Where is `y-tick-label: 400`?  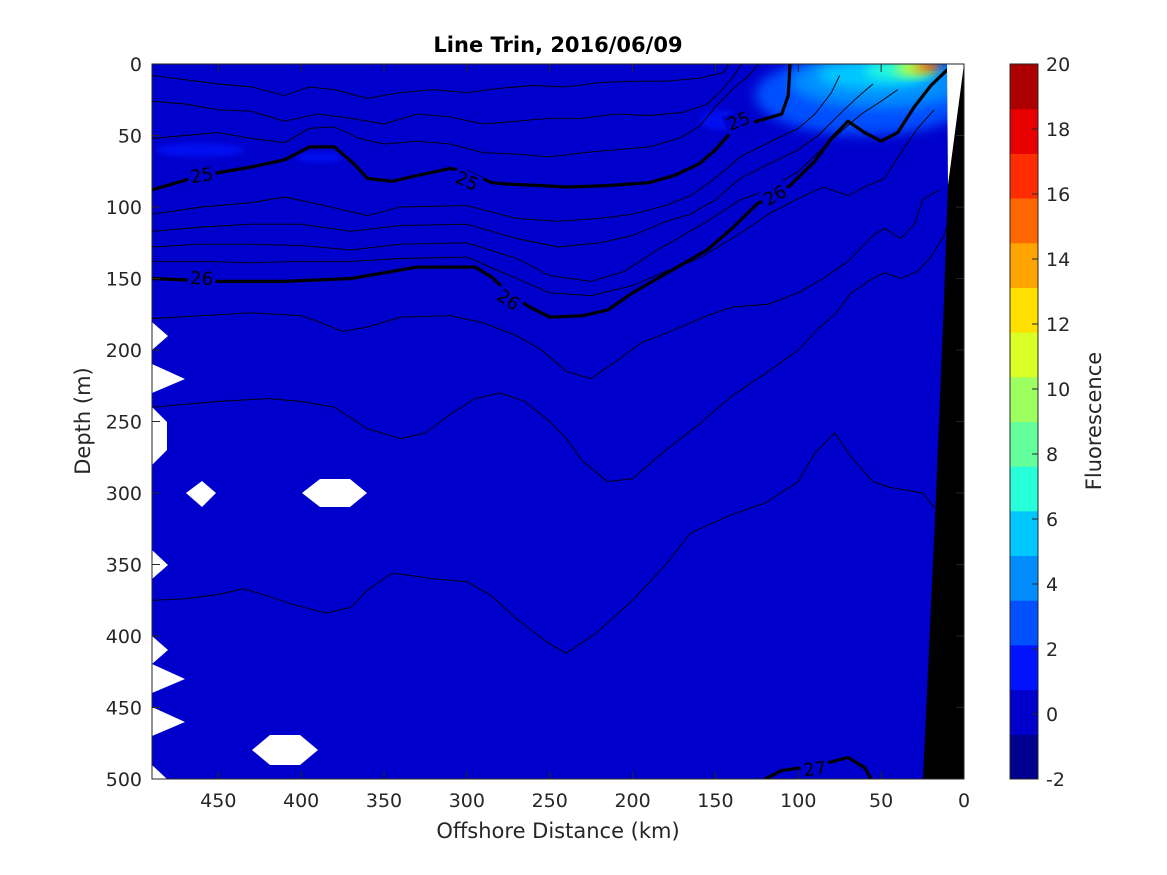 y-tick-label: 400 is located at coordinates (124, 637).